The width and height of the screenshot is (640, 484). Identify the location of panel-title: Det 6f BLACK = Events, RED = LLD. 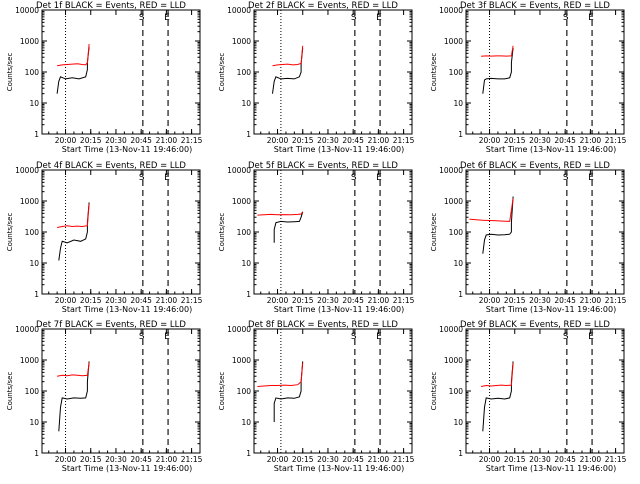
(535, 166).